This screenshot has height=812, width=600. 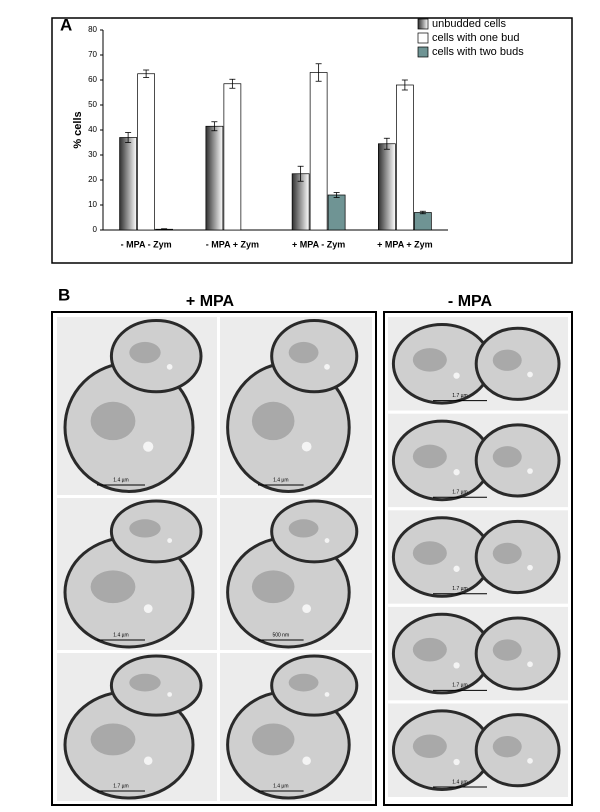 What do you see at coordinates (92, 29) in the screenshot?
I see `y-tick-label: 80` at bounding box center [92, 29].